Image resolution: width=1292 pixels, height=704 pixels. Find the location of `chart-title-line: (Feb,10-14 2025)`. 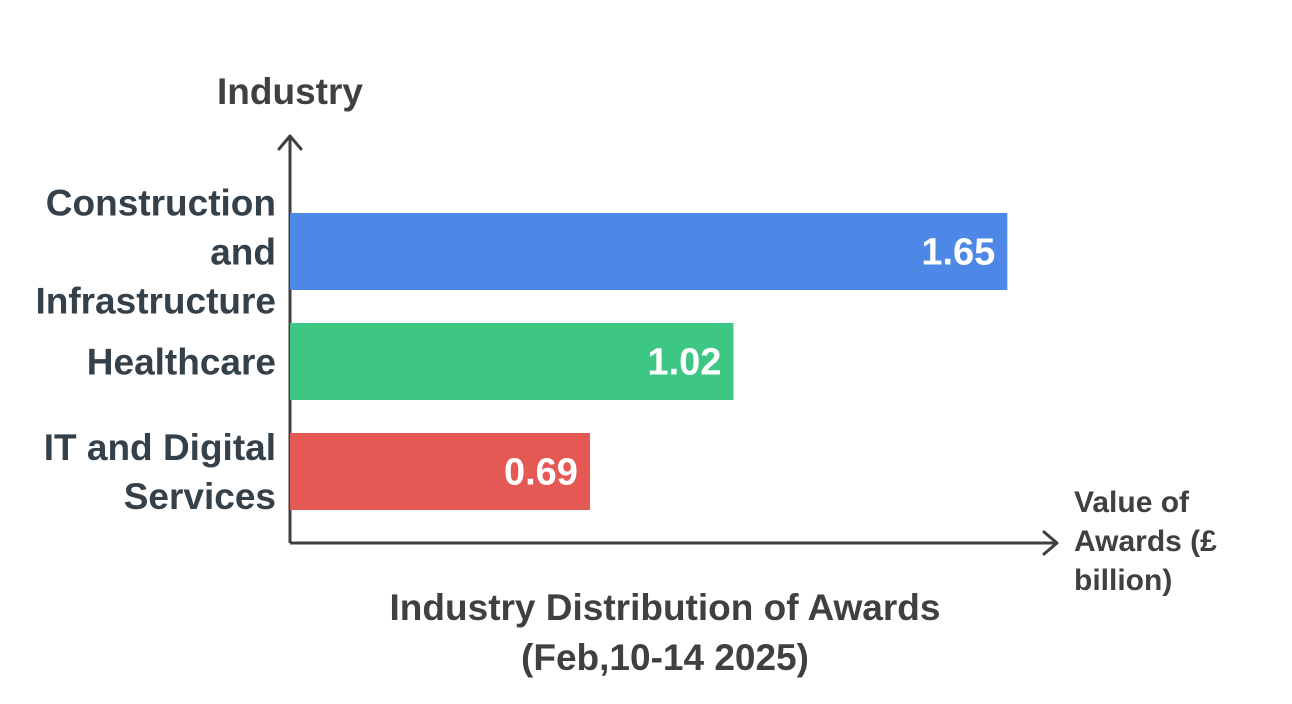

chart-title-line: (Feb,10-14 2025) is located at coordinates (665, 657).